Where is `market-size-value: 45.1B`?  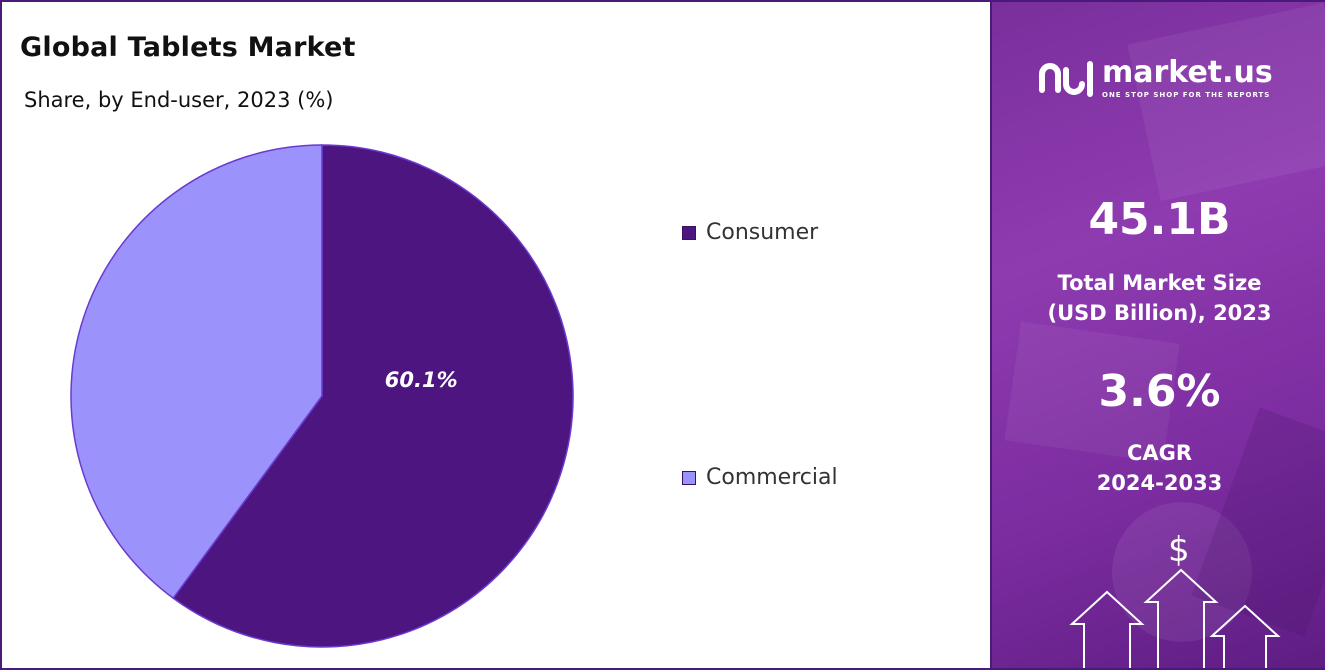 market-size-value: 45.1B is located at coordinates (1159, 219).